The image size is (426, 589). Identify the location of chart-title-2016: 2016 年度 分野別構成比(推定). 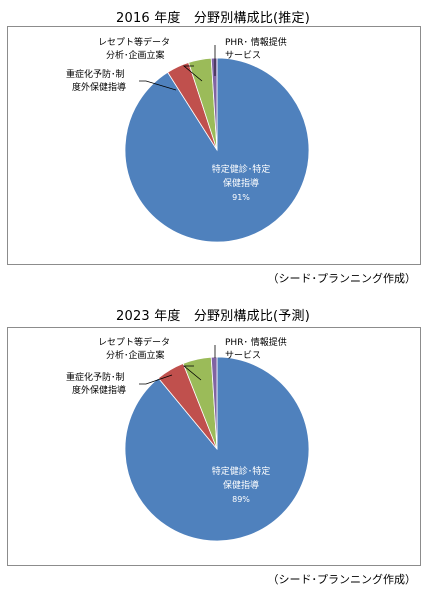
(213, 18).